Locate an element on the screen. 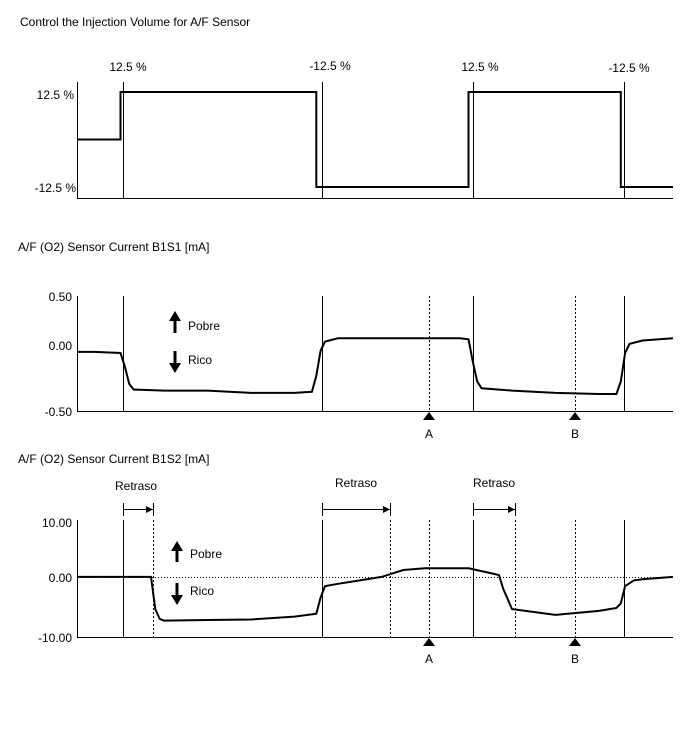  panel3-delay-brackets is located at coordinates (319, 509).